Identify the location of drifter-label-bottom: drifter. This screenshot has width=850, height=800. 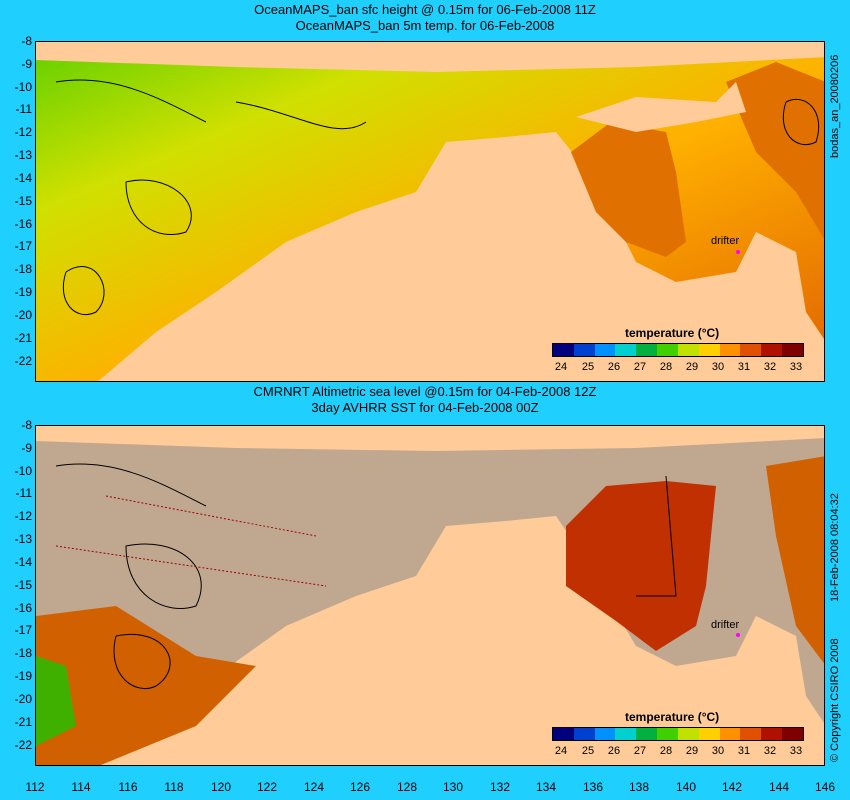
(725, 625).